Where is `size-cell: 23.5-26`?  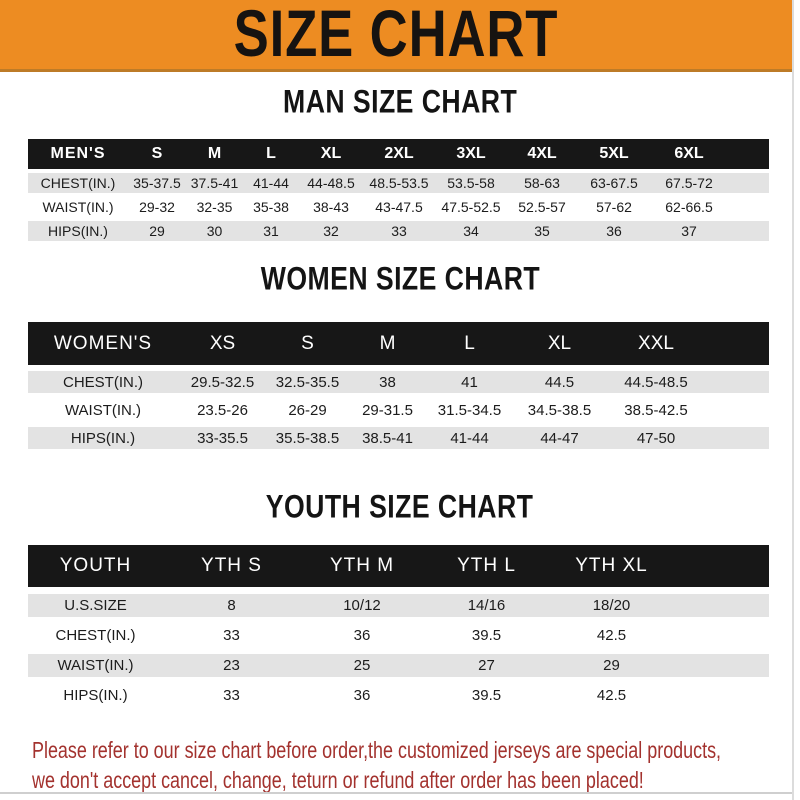 size-cell: 23.5-26 is located at coordinates (222, 410).